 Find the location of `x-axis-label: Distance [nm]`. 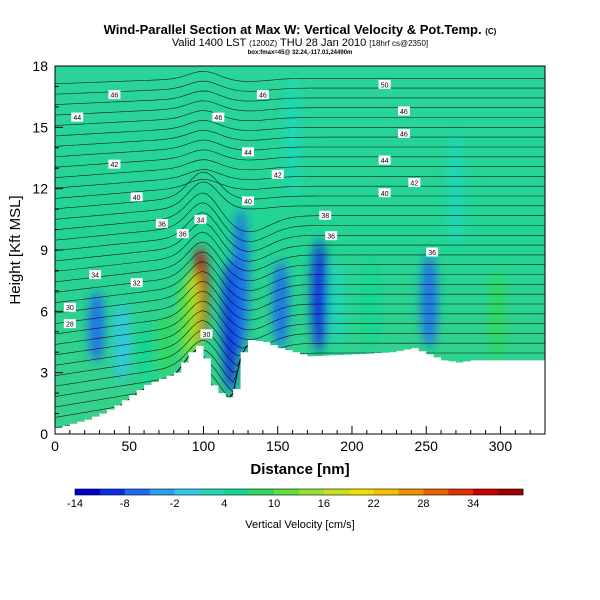

x-axis-label: Distance [nm] is located at coordinates (299, 469).